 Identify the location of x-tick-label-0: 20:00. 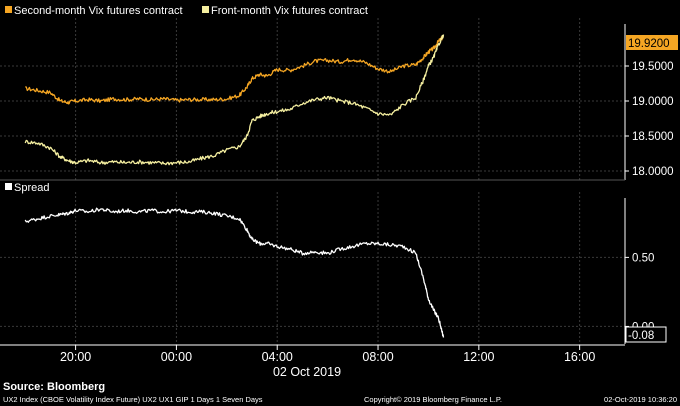
(75, 357).